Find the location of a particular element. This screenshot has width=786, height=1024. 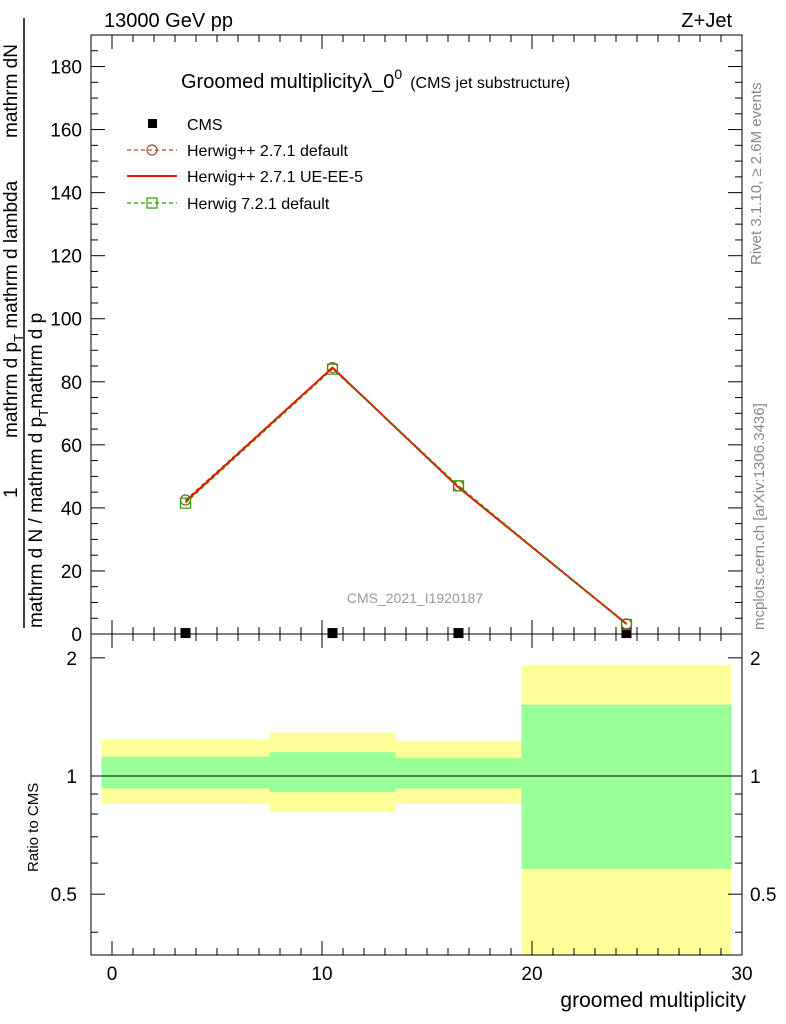

y-label-den-a: mathrm d N / mathrm d p is located at coordinates (36, 522).